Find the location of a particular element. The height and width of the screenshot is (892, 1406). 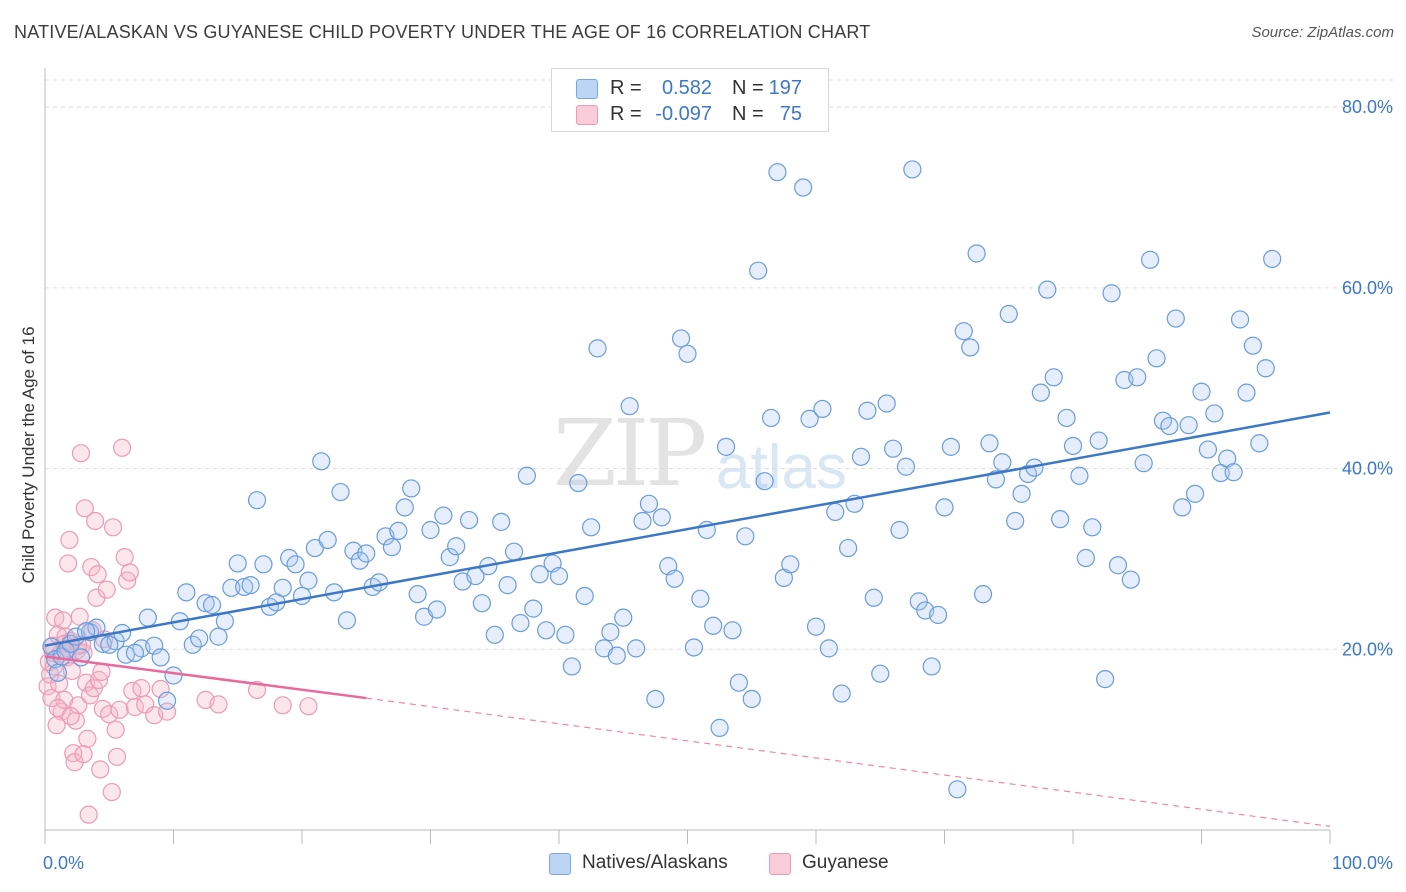

source-label: Source: ZipAtlas.com is located at coordinates (1322, 32).